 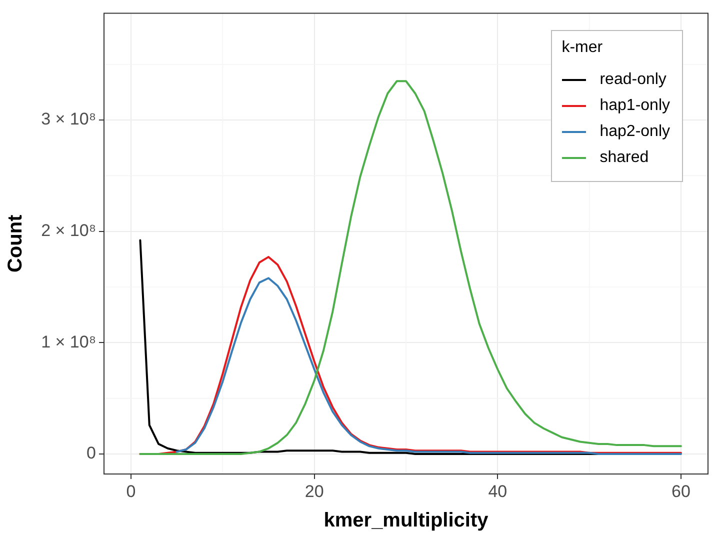 What do you see at coordinates (314, 491) in the screenshot?
I see `x-tick-label: 20` at bounding box center [314, 491].